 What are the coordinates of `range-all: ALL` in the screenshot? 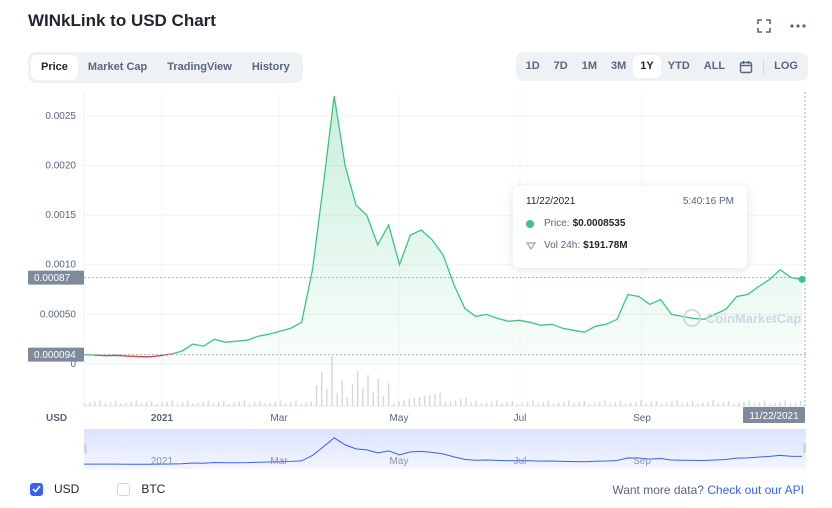 It's located at (714, 66).